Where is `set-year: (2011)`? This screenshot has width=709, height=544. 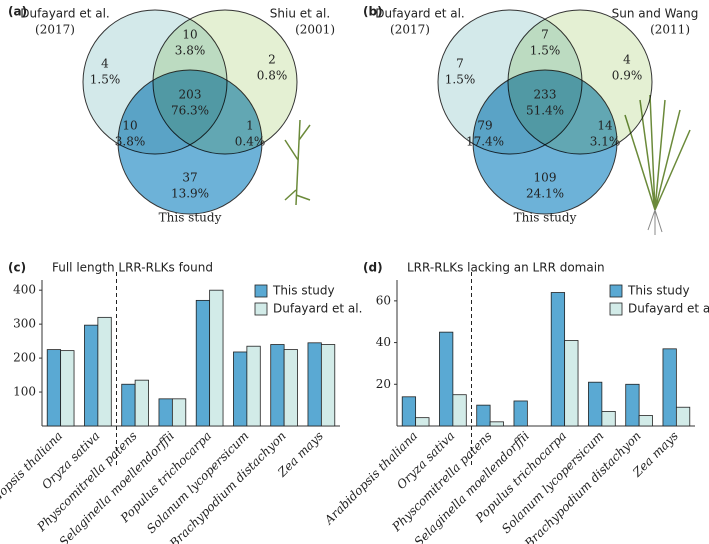
set-year: (2011) is located at coordinates (670, 30).